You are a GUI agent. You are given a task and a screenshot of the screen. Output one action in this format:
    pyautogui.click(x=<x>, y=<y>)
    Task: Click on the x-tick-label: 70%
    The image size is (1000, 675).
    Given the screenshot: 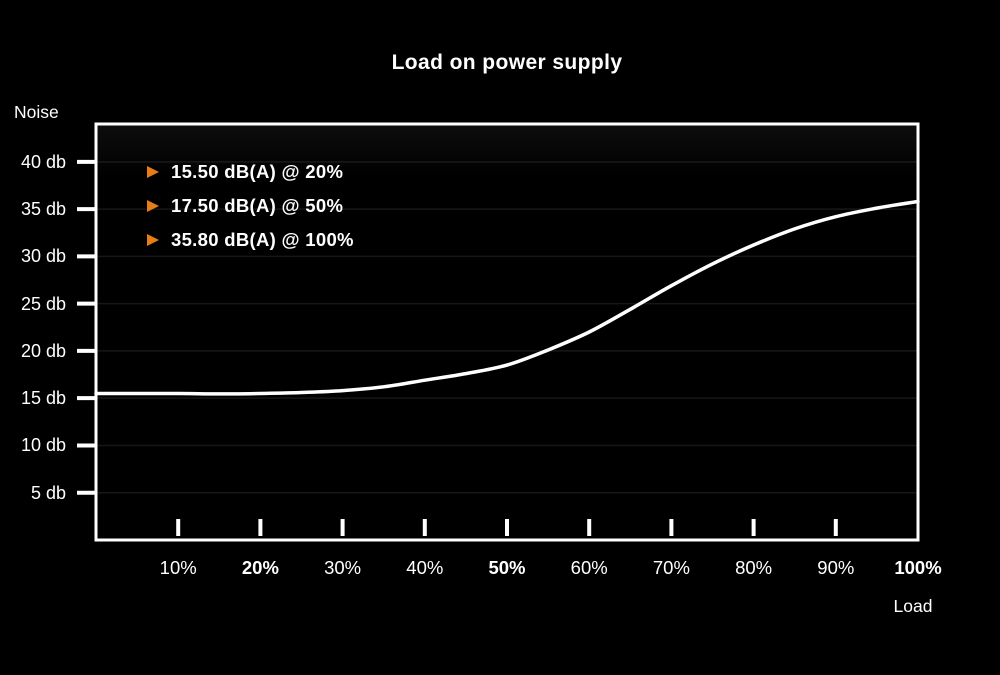 What is the action you would take?
    pyautogui.click(x=671, y=567)
    